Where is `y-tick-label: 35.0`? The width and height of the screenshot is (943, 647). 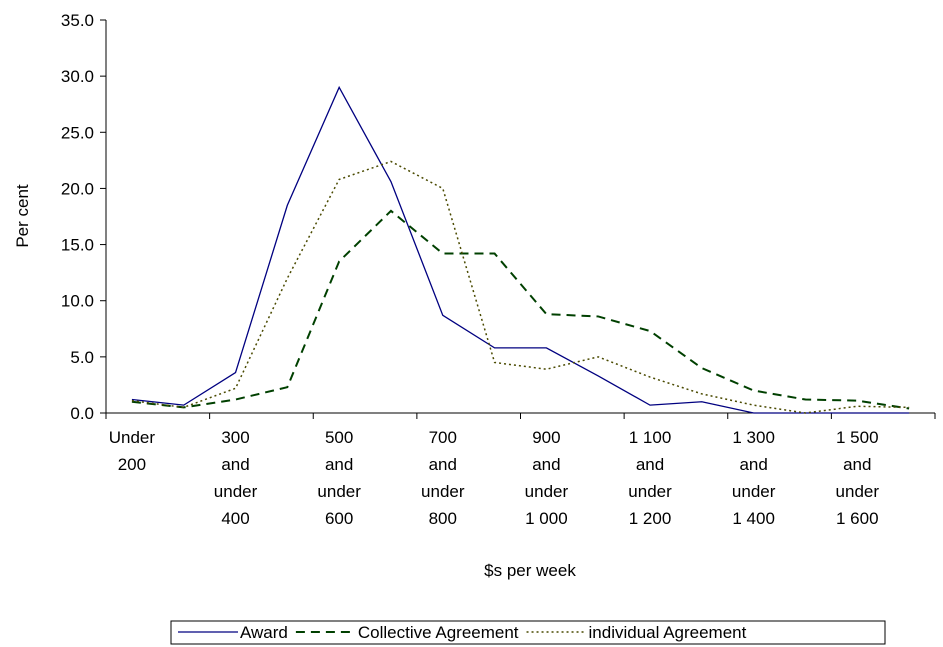
y-tick-label: 35.0 is located at coordinates (77, 20).